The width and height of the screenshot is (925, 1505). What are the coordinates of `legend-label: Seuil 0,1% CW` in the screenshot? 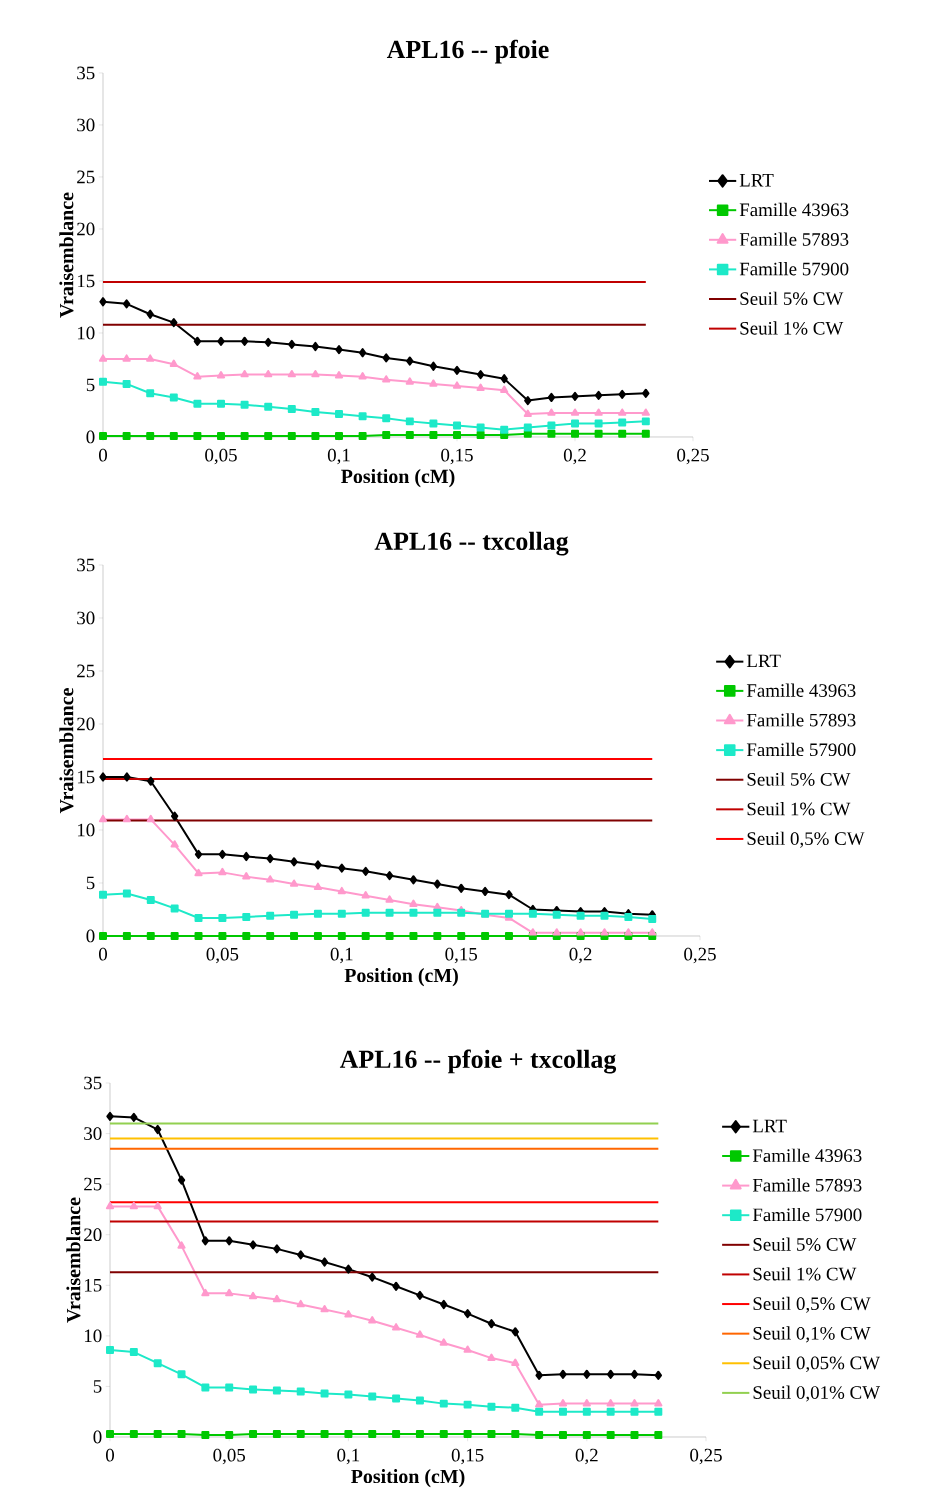 It's located at (812, 1334).